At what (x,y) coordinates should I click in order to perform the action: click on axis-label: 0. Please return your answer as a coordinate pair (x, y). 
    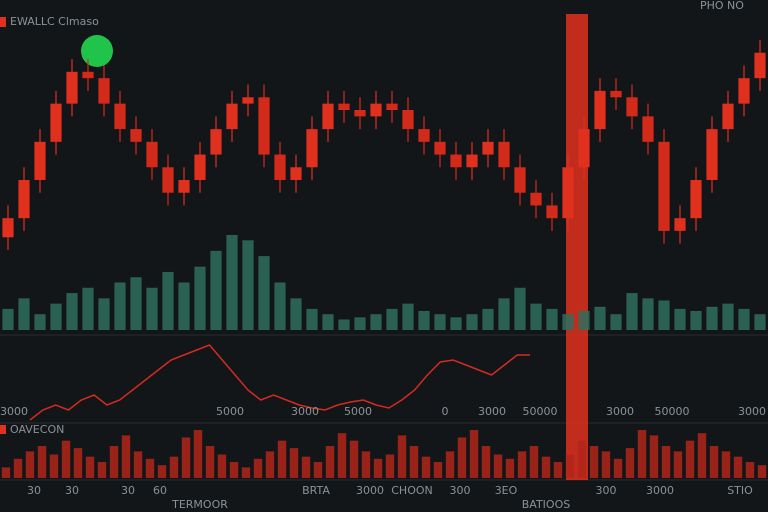
    Looking at the image, I should click on (445, 411).